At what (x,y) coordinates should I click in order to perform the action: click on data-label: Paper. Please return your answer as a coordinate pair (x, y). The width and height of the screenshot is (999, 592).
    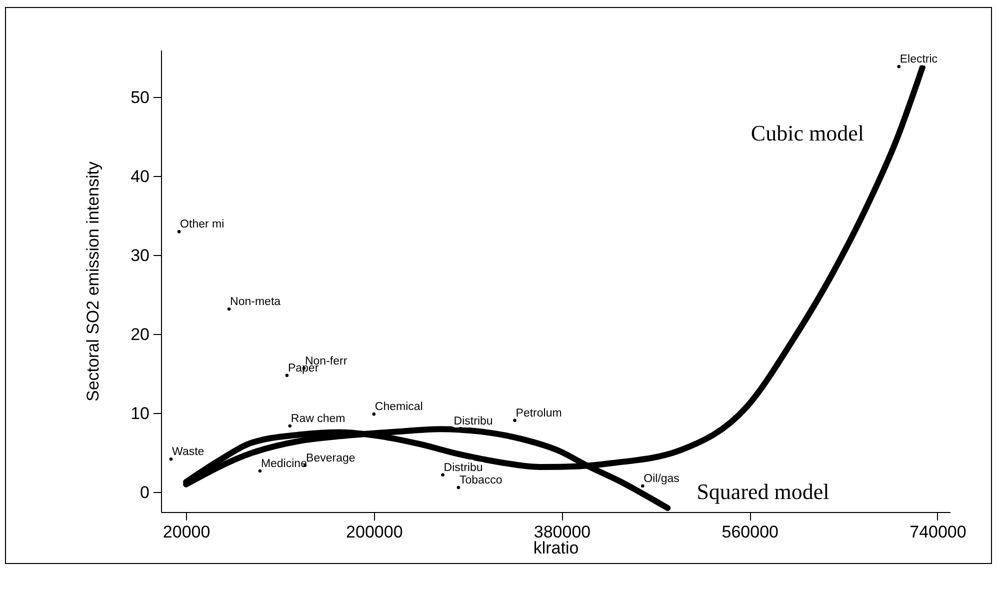
    Looking at the image, I should click on (303, 368).